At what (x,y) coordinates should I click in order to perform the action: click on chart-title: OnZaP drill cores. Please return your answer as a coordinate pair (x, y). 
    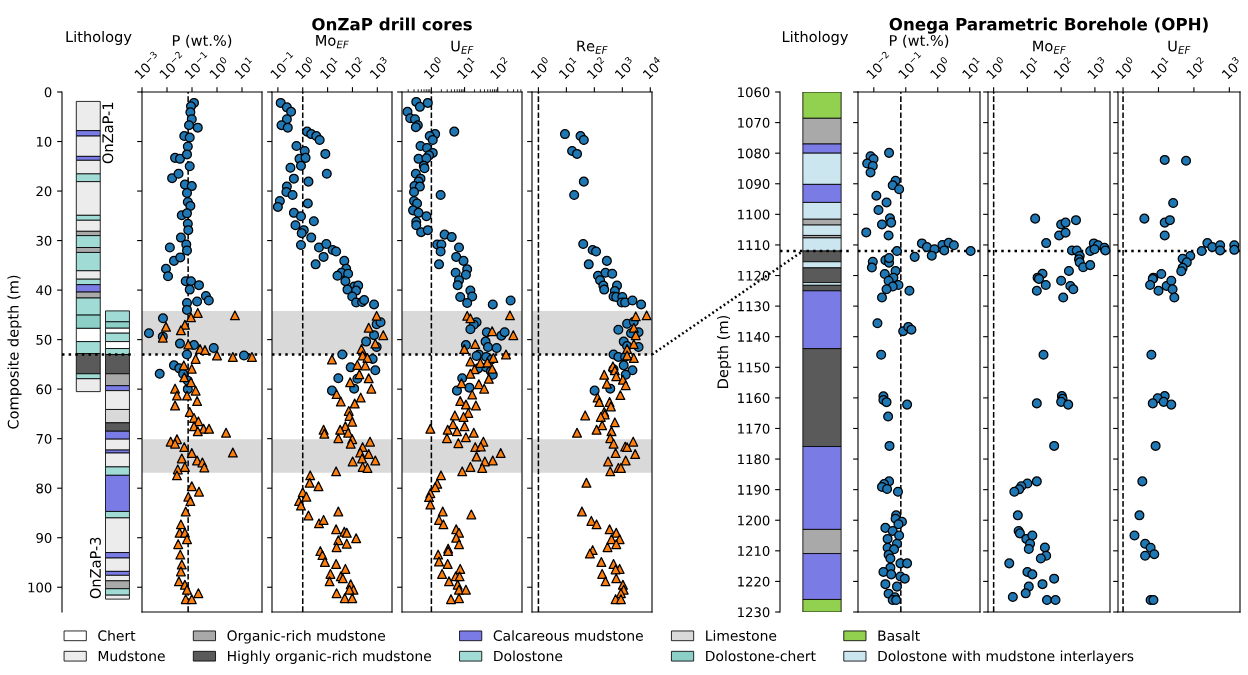
    Looking at the image, I should click on (392, 24).